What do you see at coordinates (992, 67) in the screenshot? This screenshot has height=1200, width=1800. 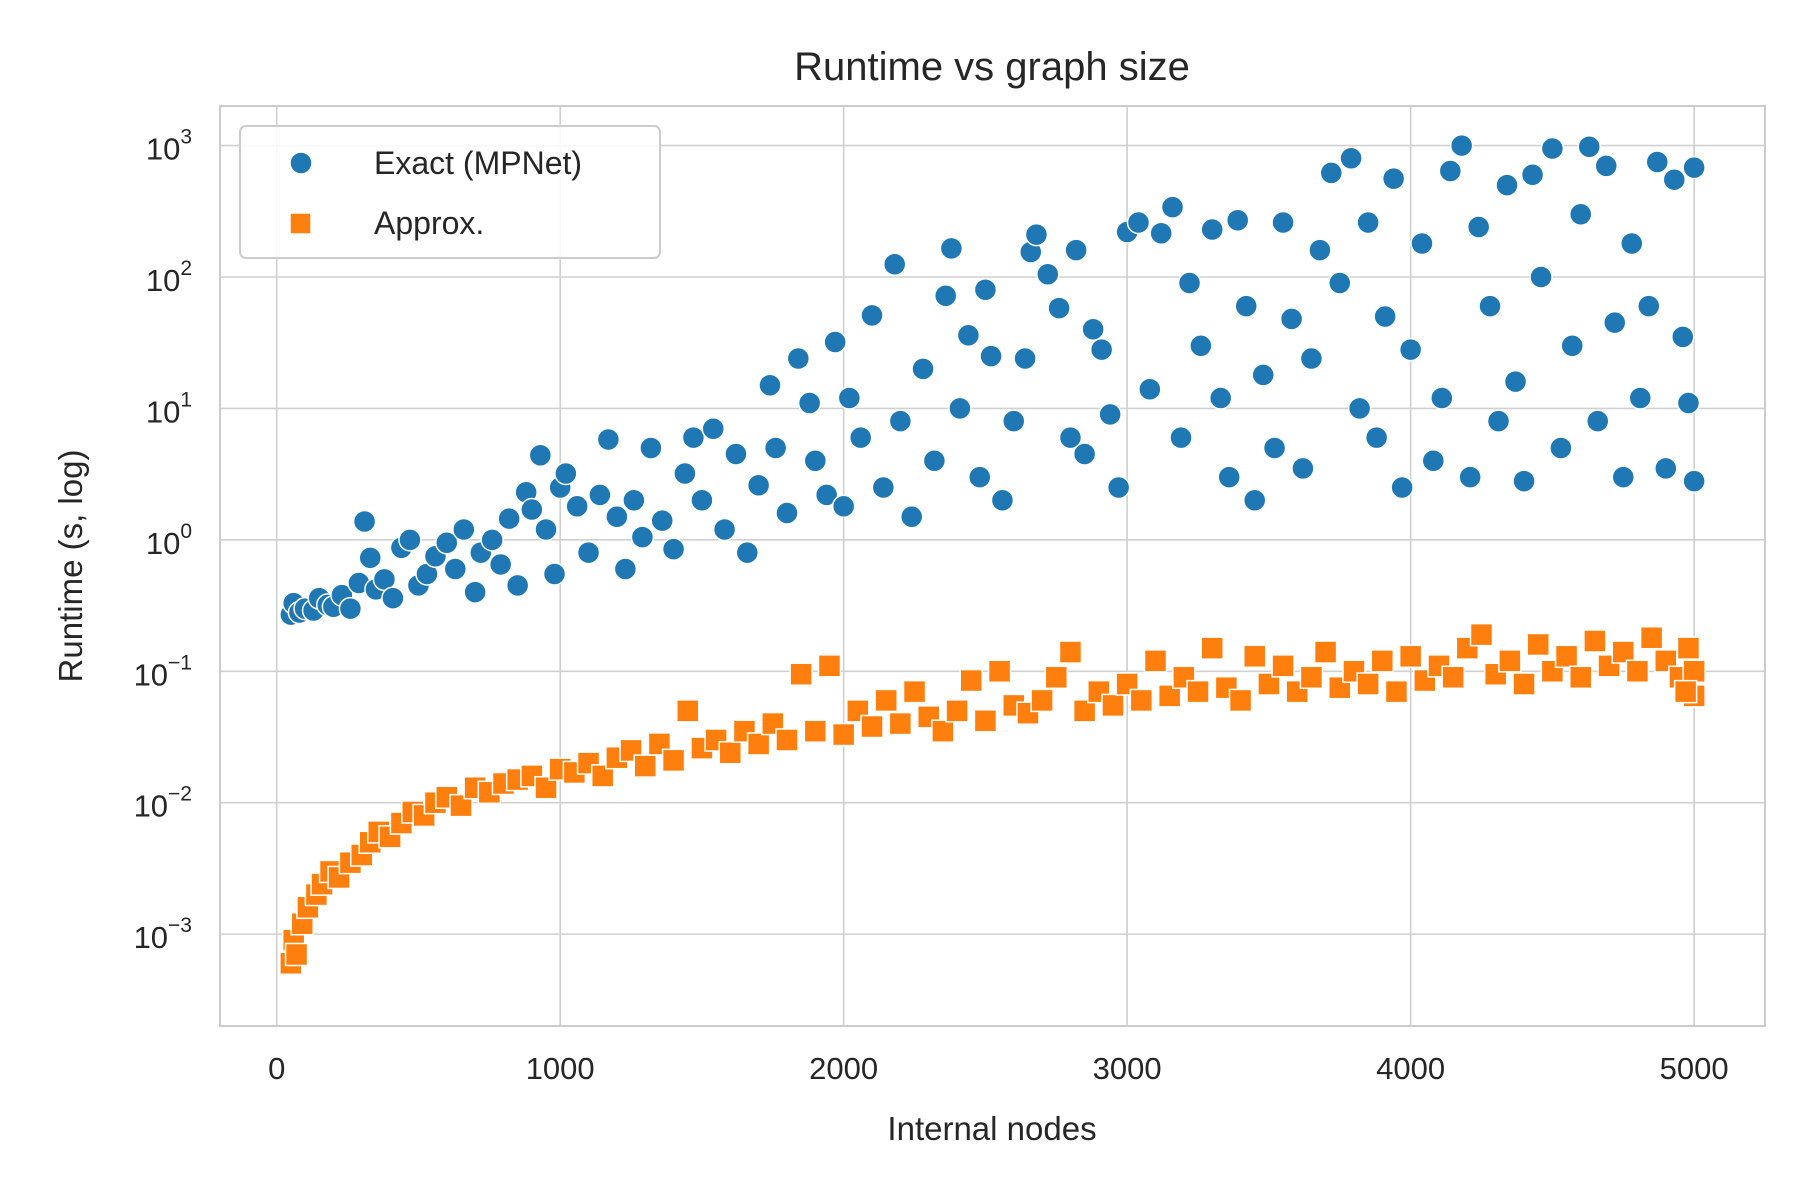 I see `chart-title: Runtime vs graph size` at bounding box center [992, 67].